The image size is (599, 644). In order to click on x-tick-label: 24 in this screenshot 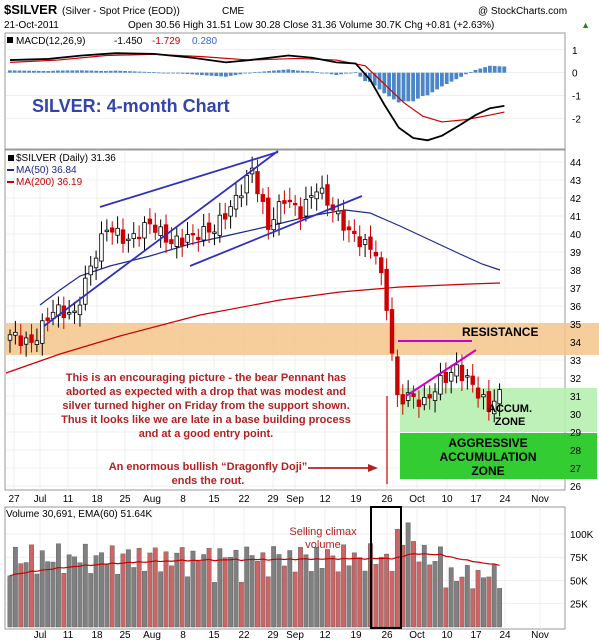, I will do `click(505, 635)`.